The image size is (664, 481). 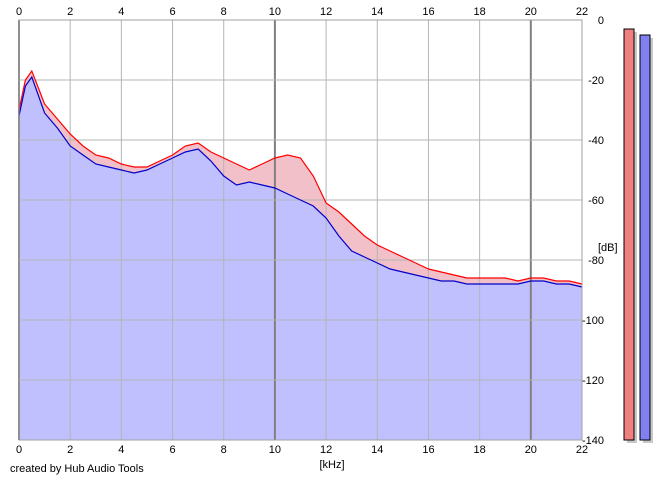 What do you see at coordinates (638, 235) in the screenshot?
I see `level-meters` at bounding box center [638, 235].